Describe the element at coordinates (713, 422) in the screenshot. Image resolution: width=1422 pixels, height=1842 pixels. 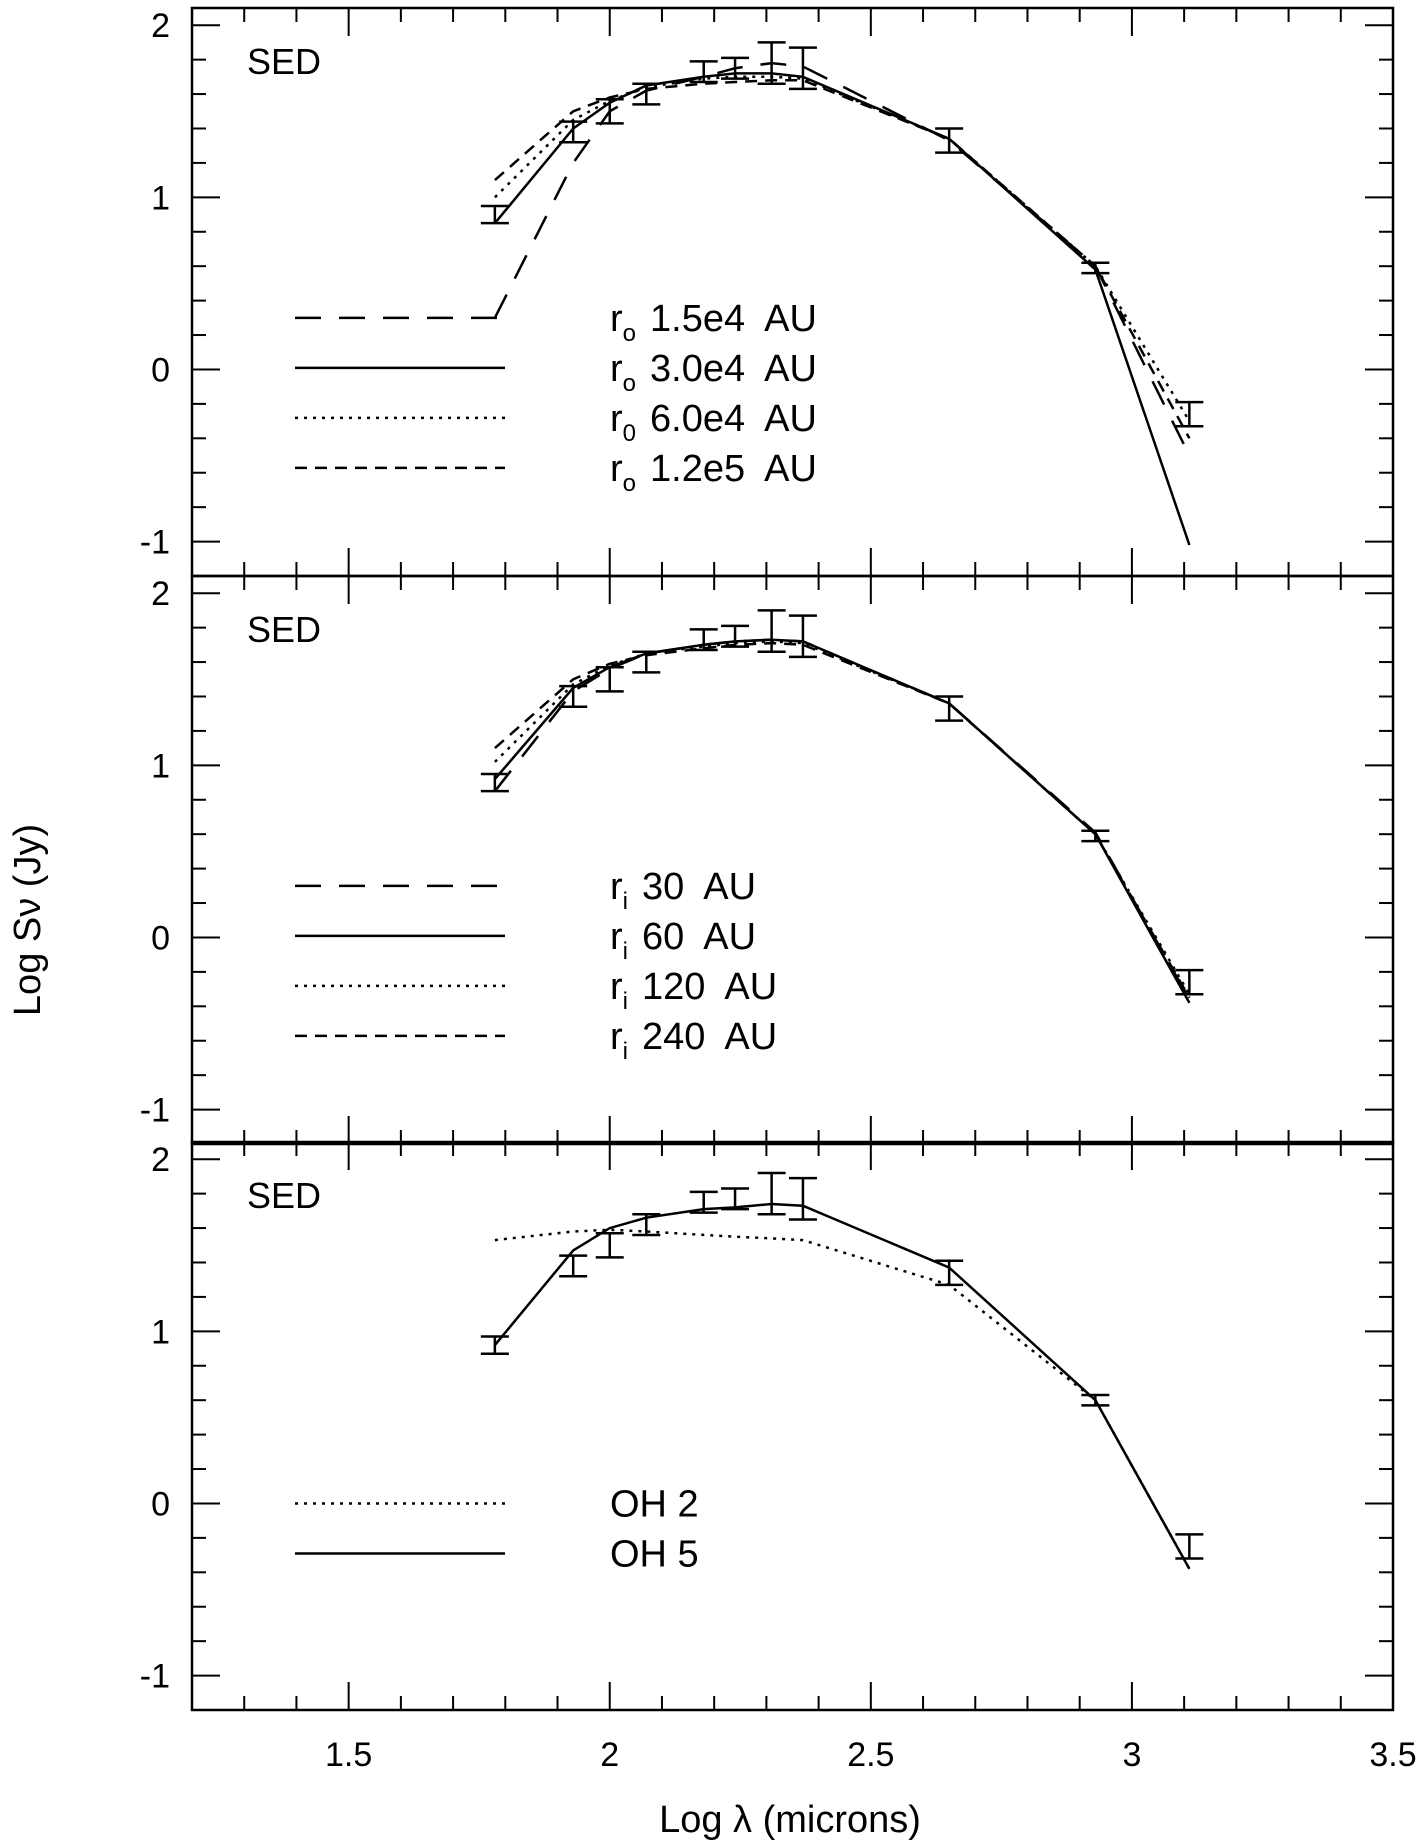
I see `legend-entry: r0 6.0e4 AU` at that location.